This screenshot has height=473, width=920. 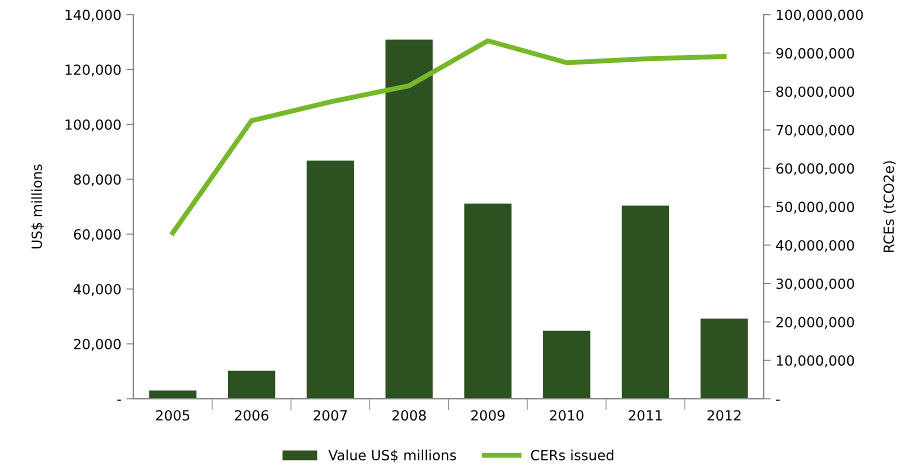 I want to click on y2-tick-label: 40,000,000, so click(x=815, y=246).